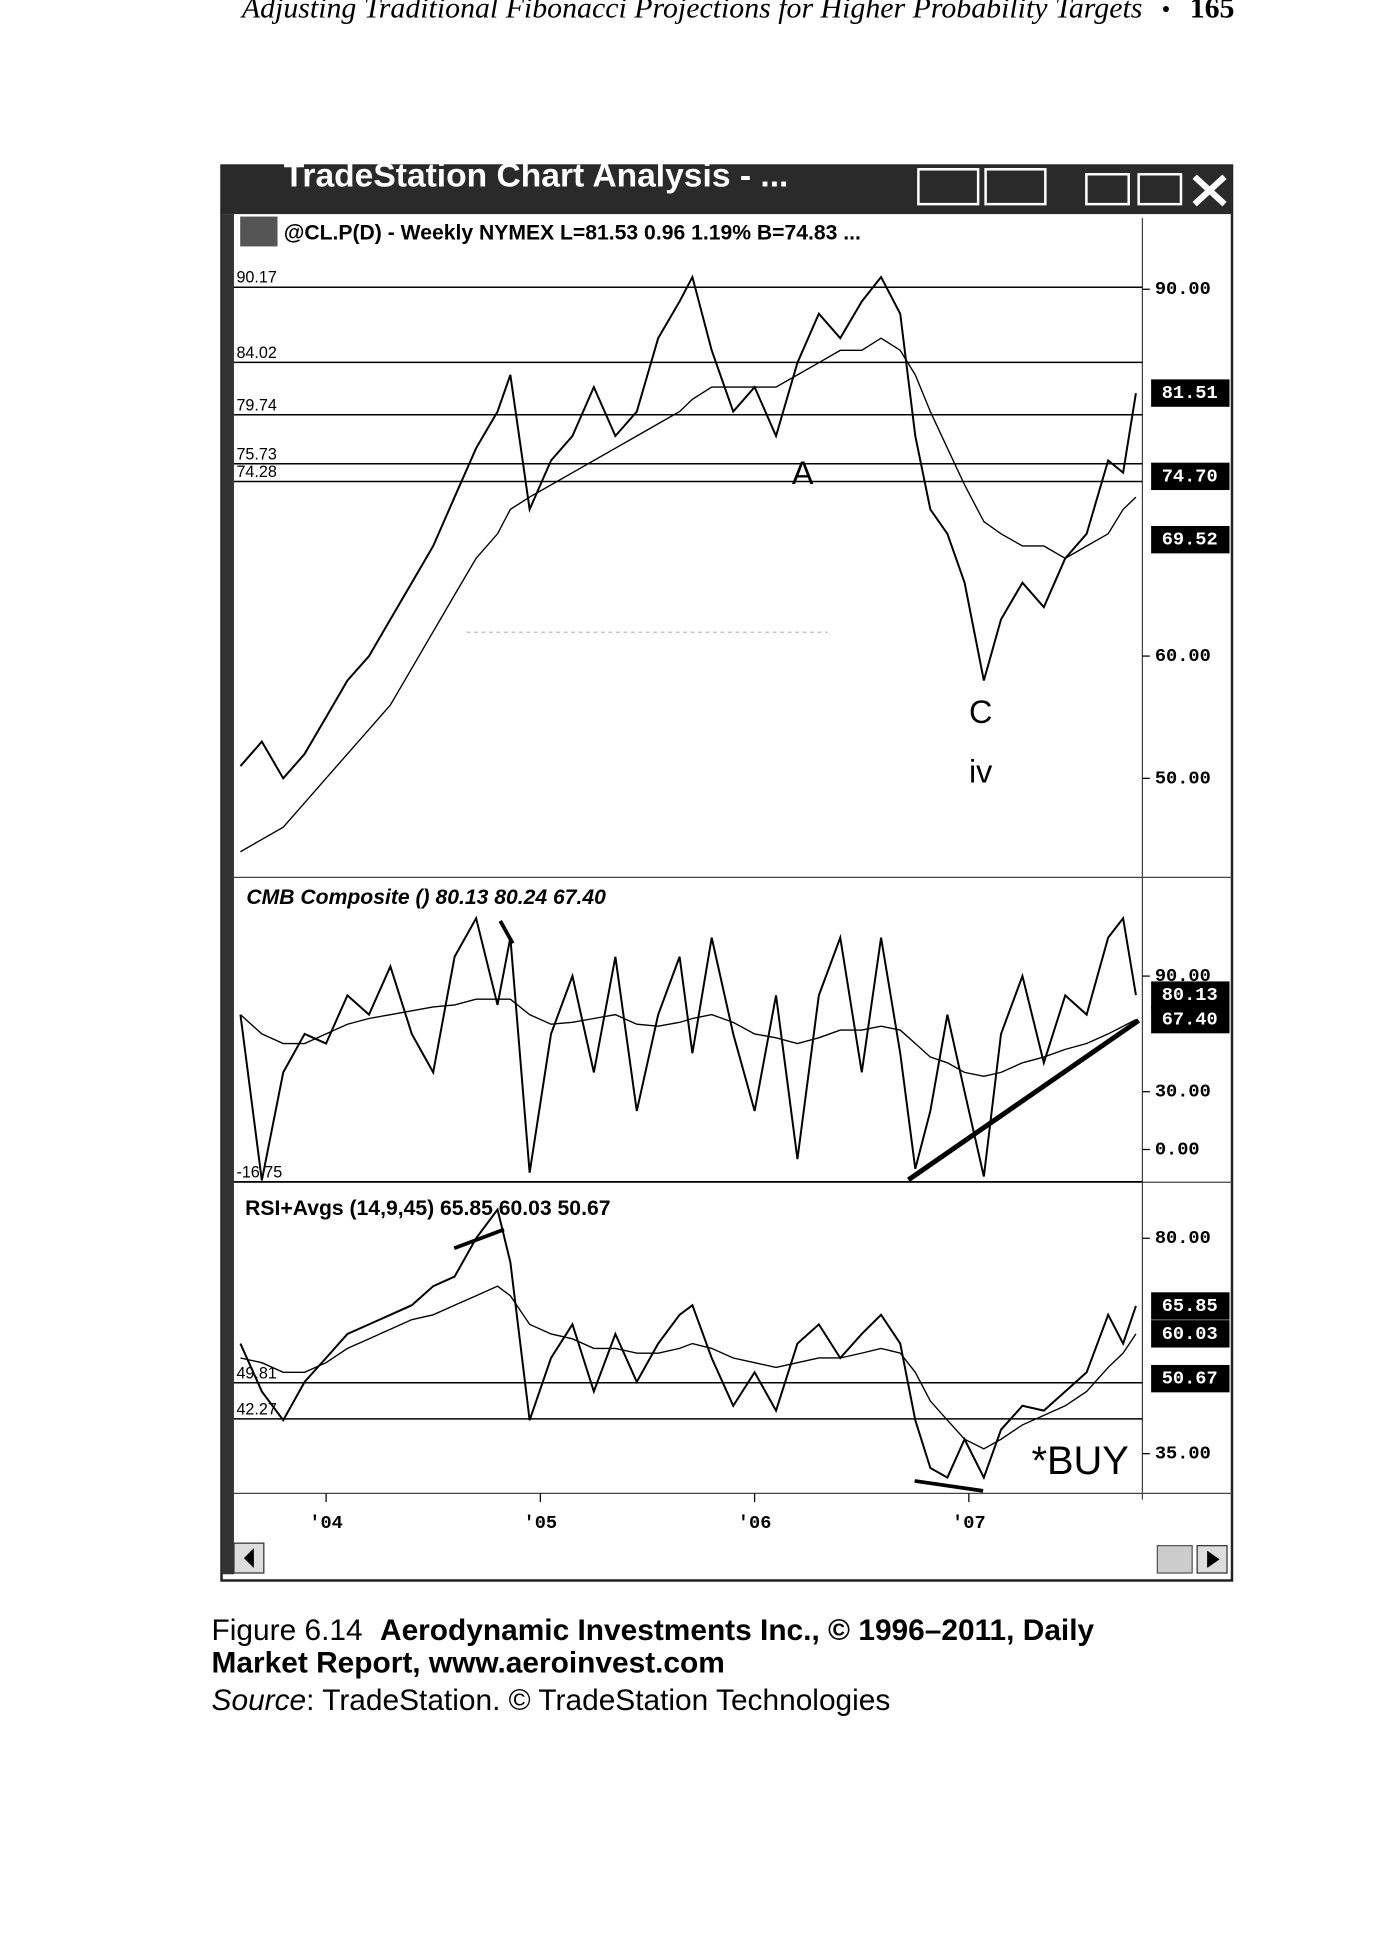 The image size is (1400, 1952). What do you see at coordinates (256, 454) in the screenshot?
I see `level-label: 75.73` at bounding box center [256, 454].